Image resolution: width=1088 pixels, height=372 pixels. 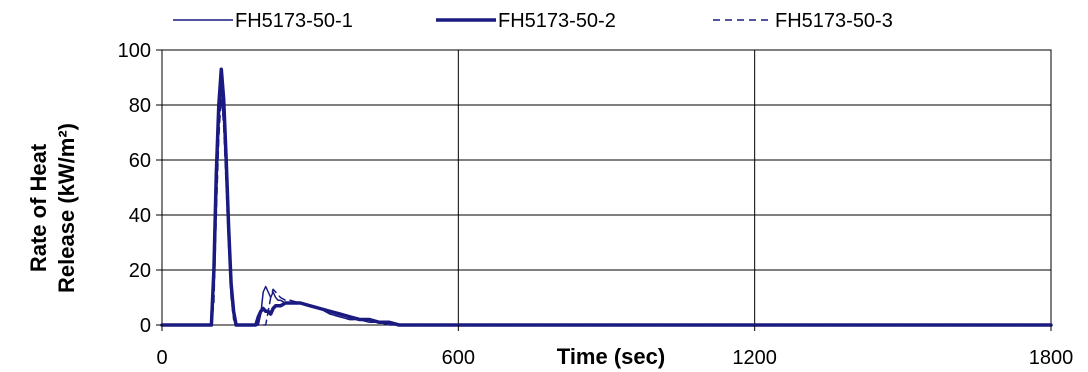 What do you see at coordinates (140, 188) in the screenshot?
I see `y-tick-labels: 0 20 40 60 80 100` at bounding box center [140, 188].